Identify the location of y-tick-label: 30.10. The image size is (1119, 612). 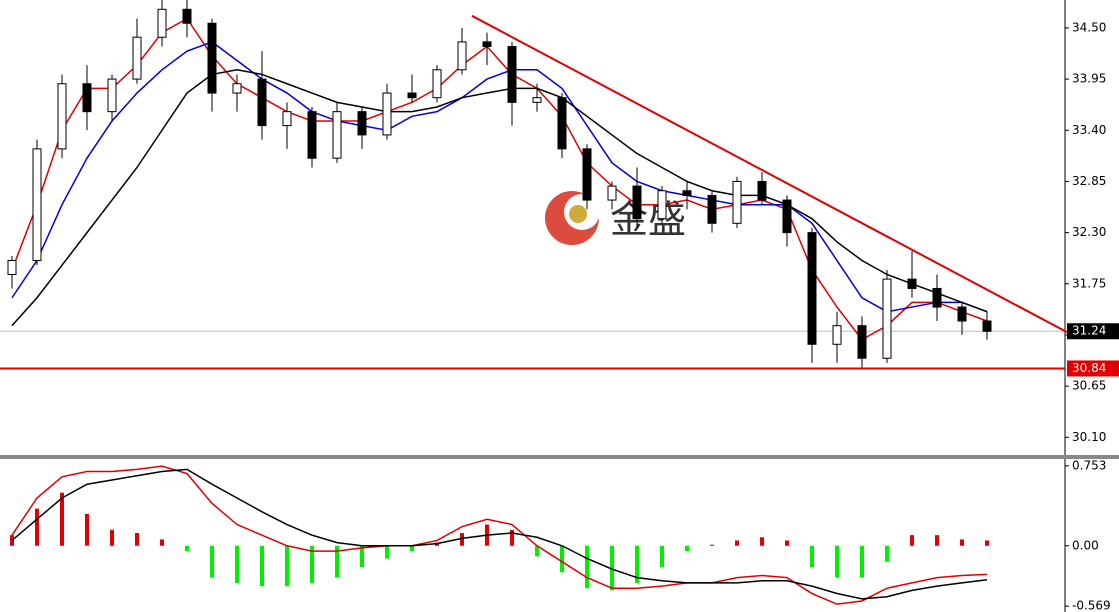
(1089, 437).